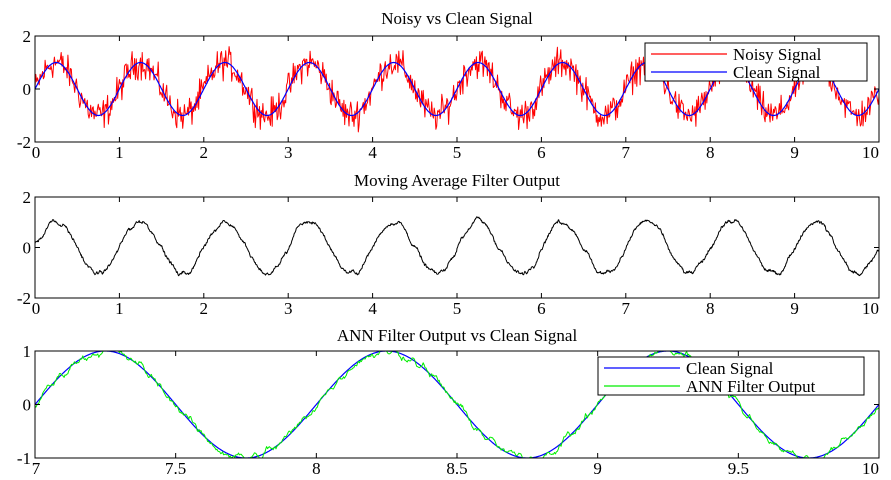  What do you see at coordinates (27, 351) in the screenshot?
I see `y-tick-label: 1` at bounding box center [27, 351].